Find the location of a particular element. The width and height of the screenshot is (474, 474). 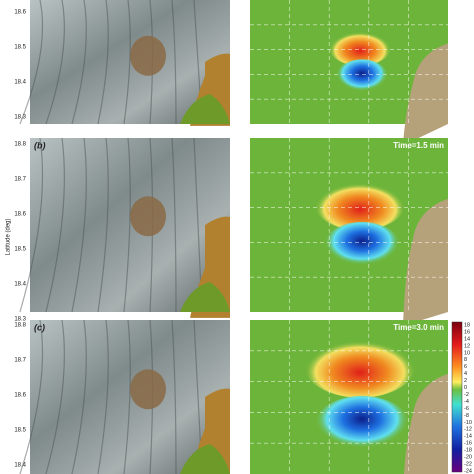

colorbar-label: -8 is located at coordinates (466, 416).